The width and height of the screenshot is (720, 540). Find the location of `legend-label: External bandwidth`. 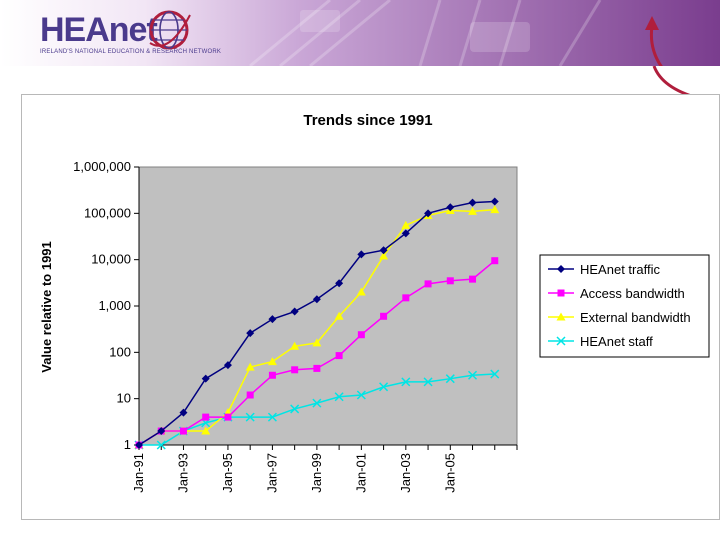

legend-label: External bandwidth is located at coordinates (635, 317).